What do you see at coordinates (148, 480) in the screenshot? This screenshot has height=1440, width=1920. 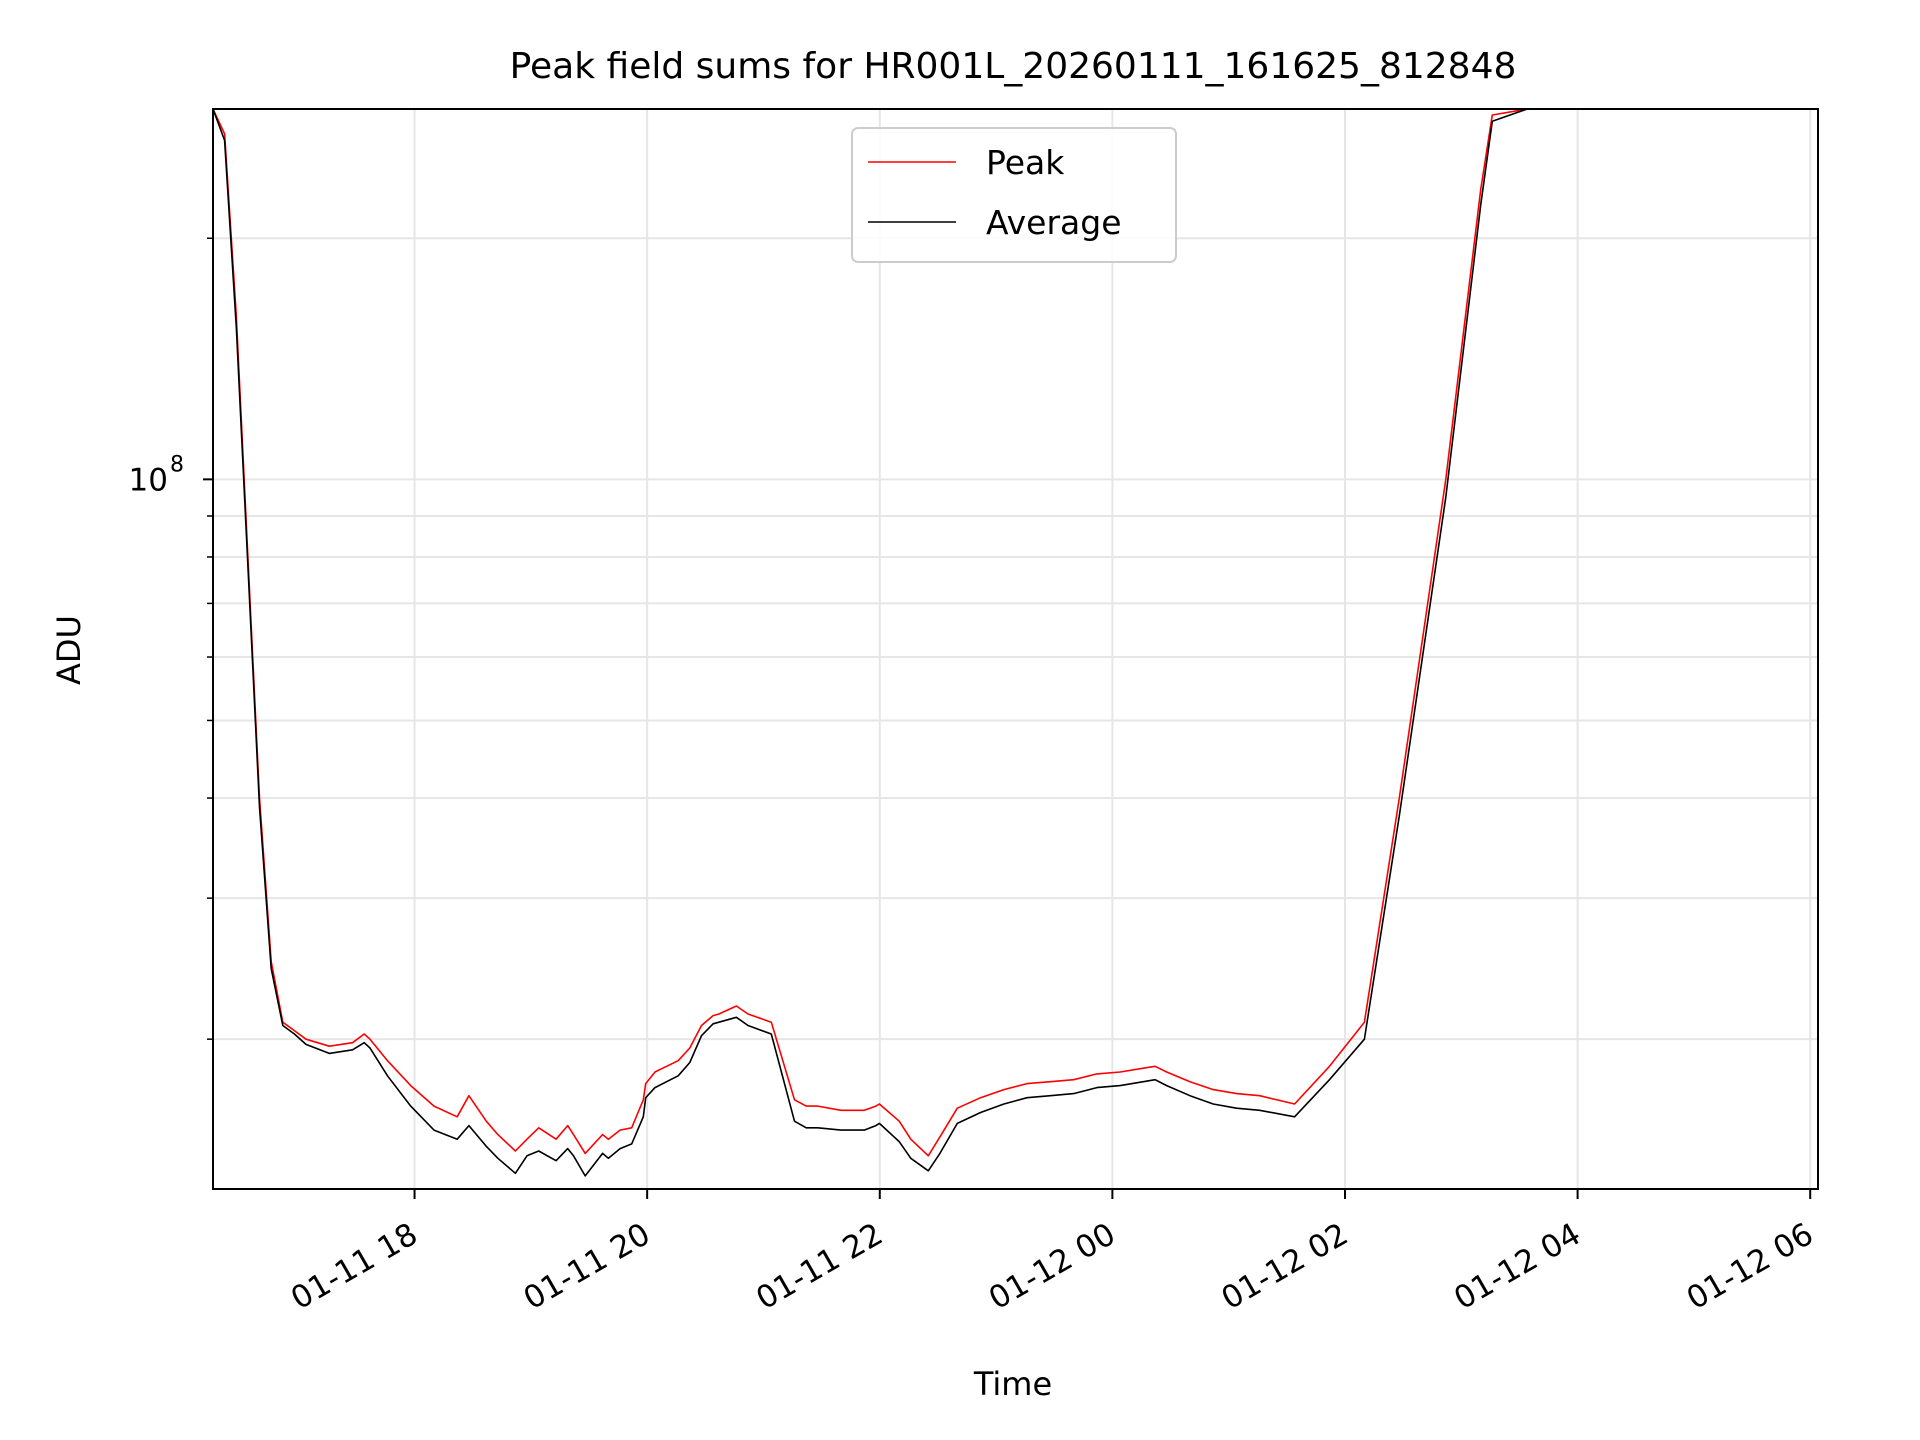 I see `y-tick-label-base: 10` at bounding box center [148, 480].